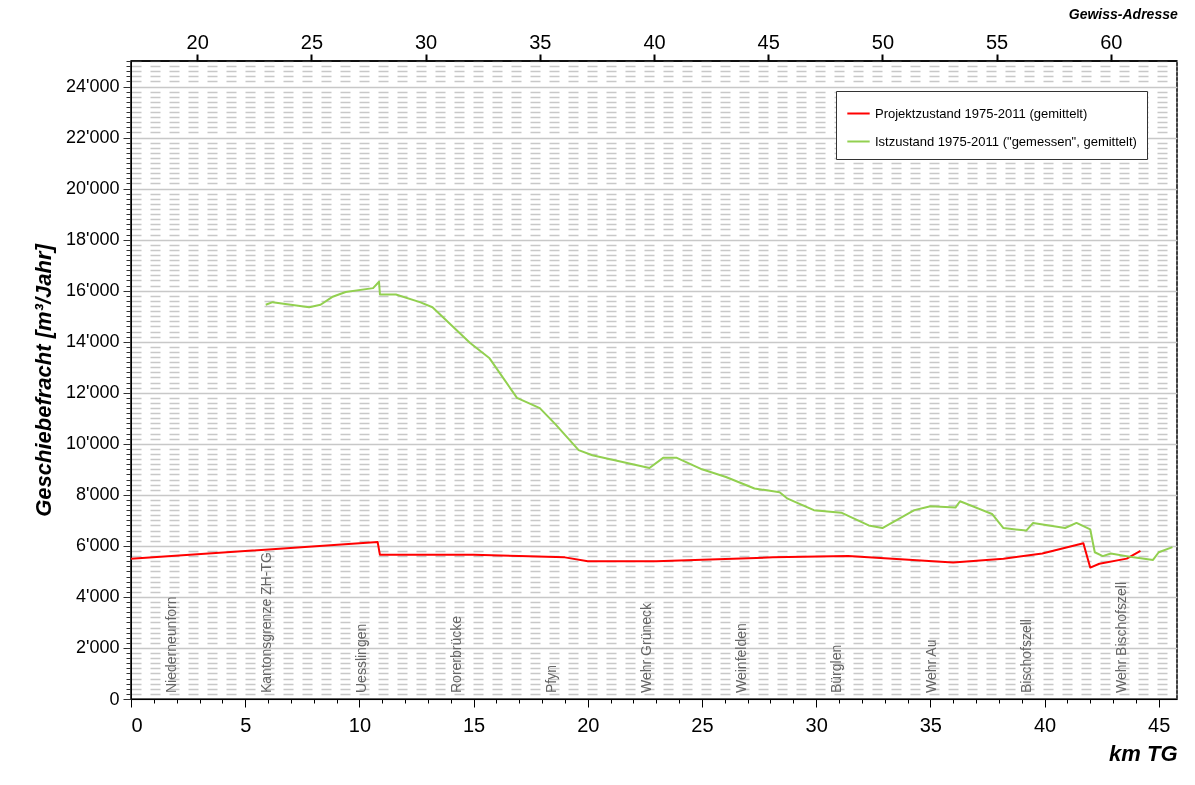  I want to click on y-tick-label: 16'000, so click(93, 290).